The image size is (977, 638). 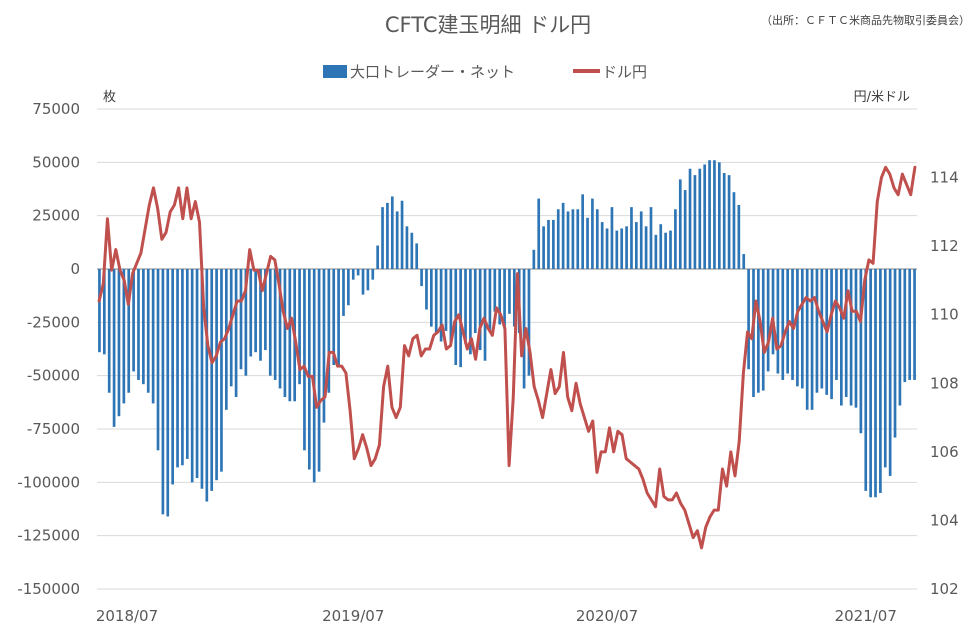 I want to click on x-tick-label: 2018/07, so click(x=127, y=616).